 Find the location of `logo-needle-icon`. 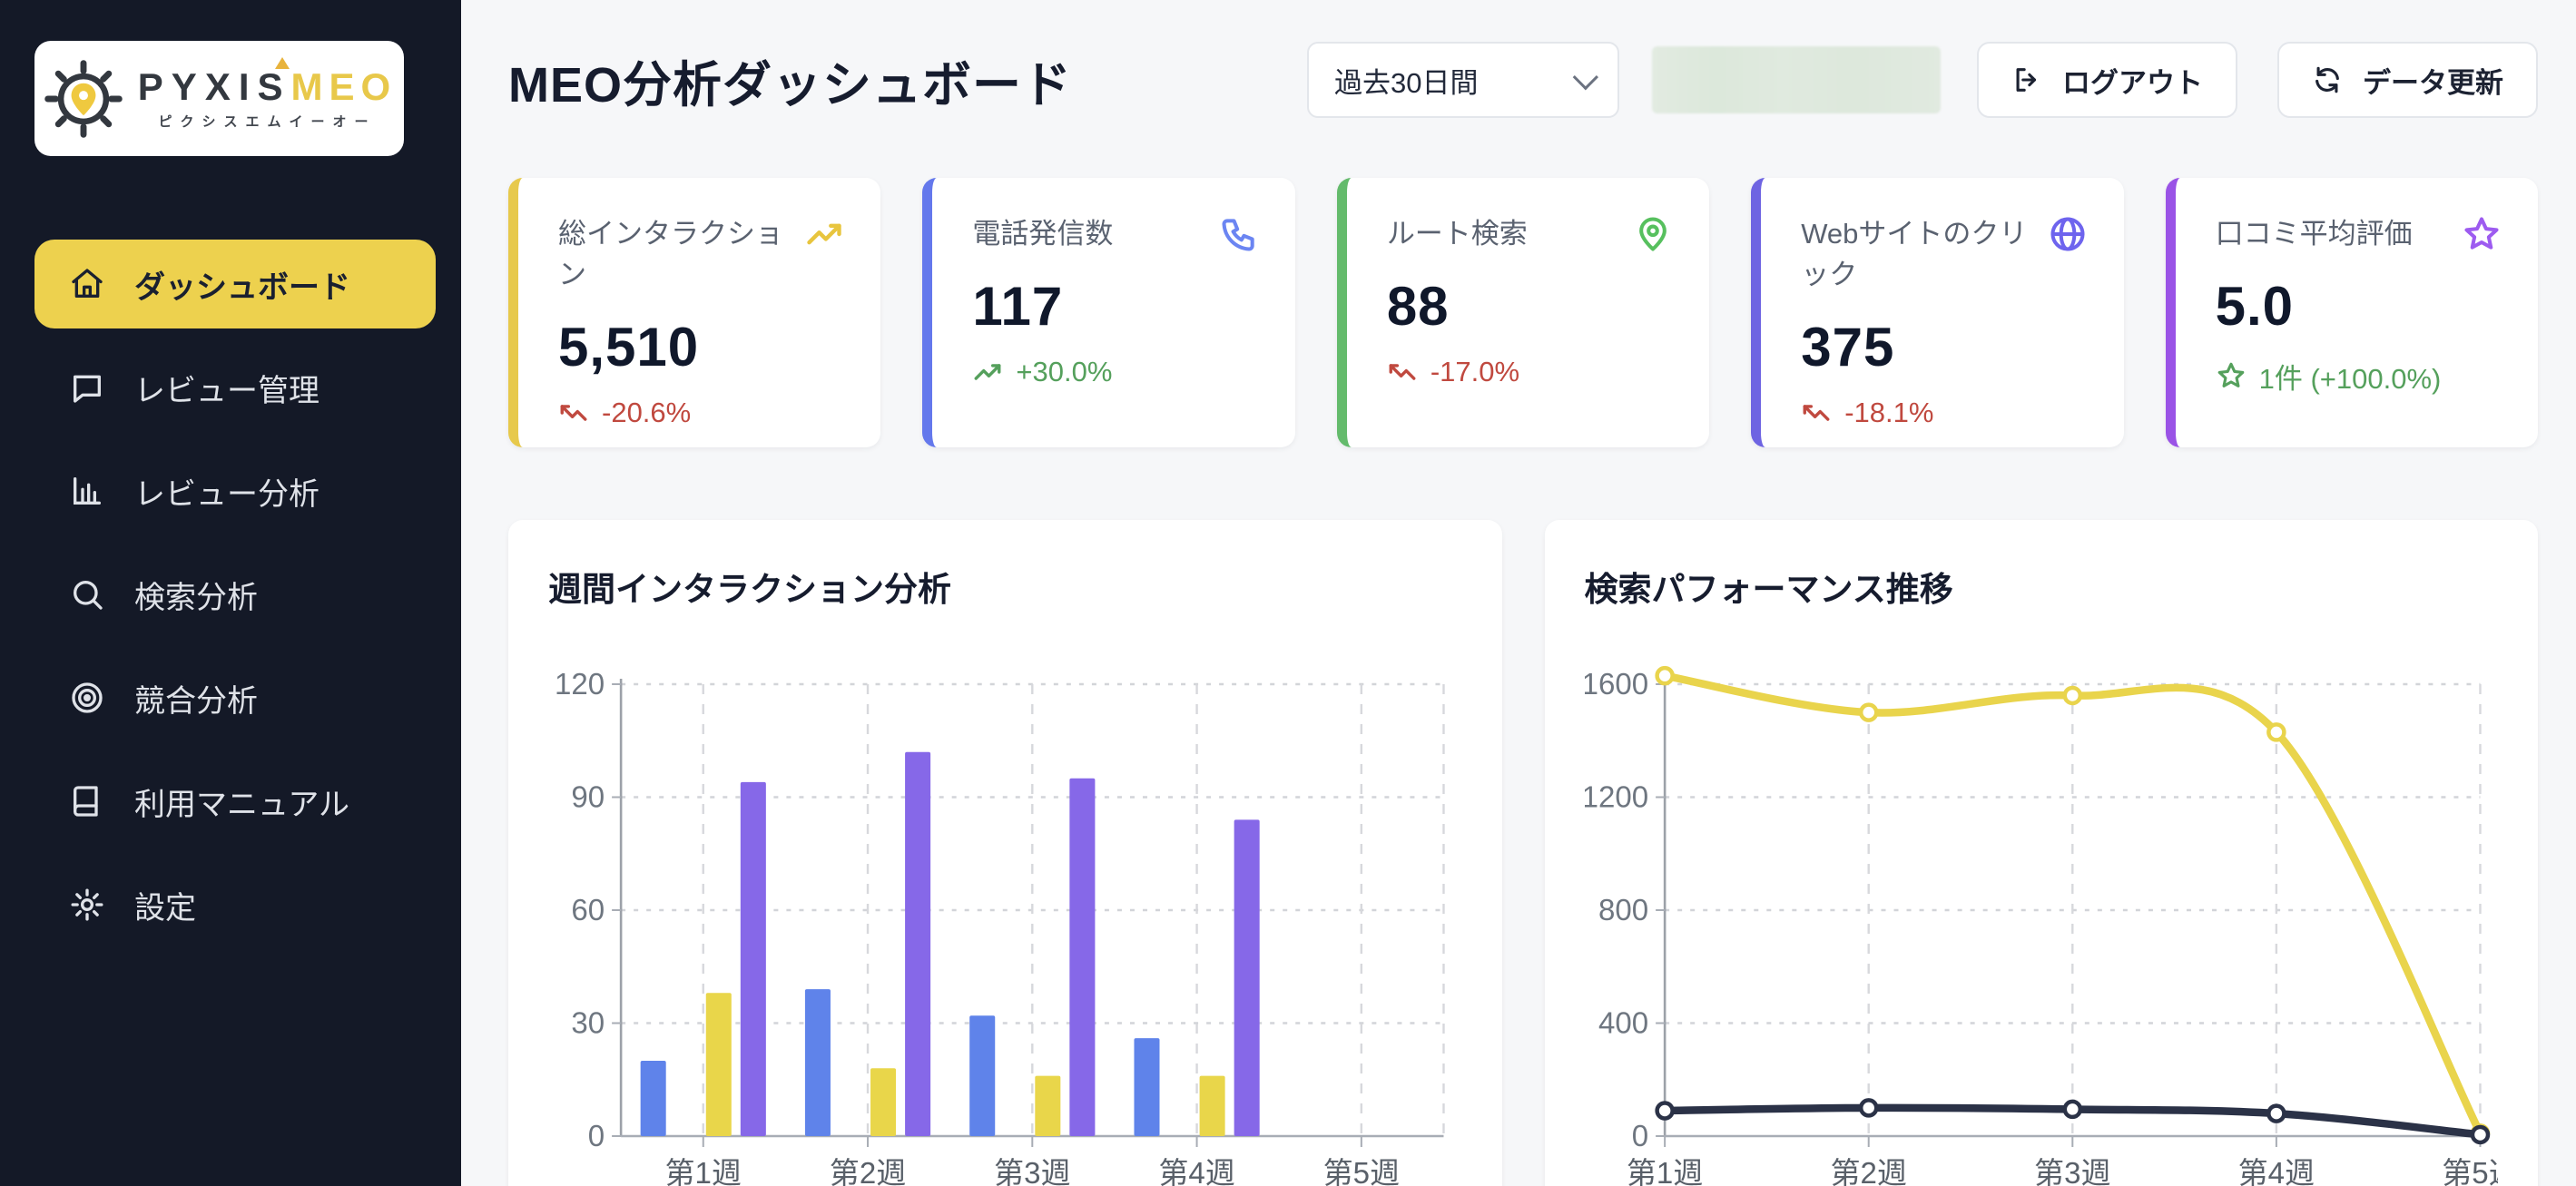

logo-needle-icon is located at coordinates (282, 63).